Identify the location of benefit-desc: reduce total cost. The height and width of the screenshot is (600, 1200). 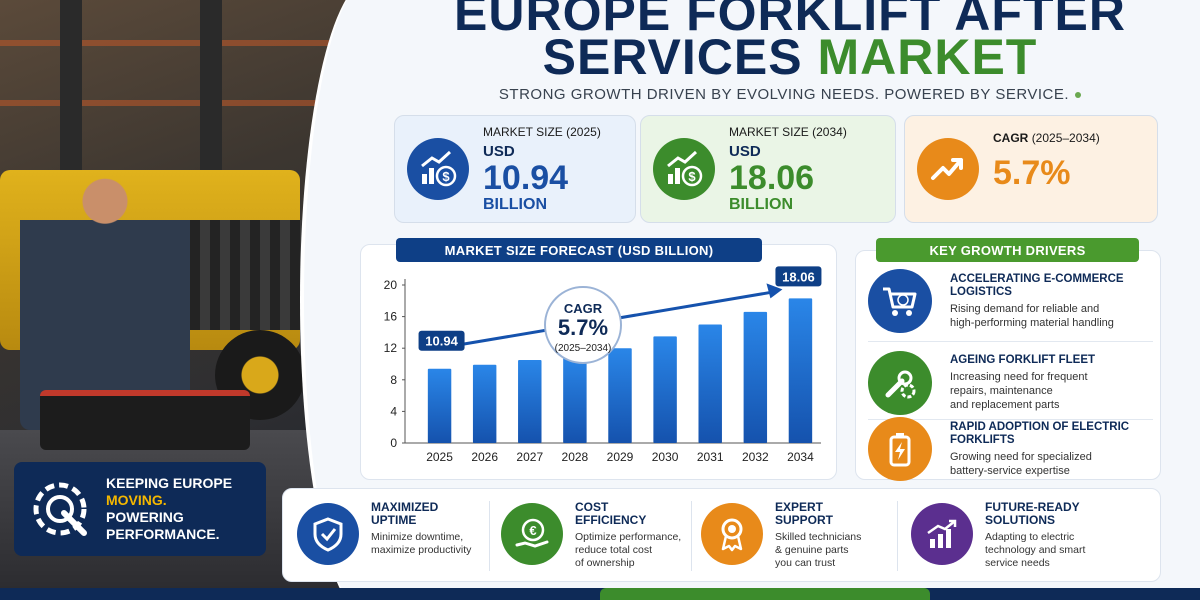
(614, 550).